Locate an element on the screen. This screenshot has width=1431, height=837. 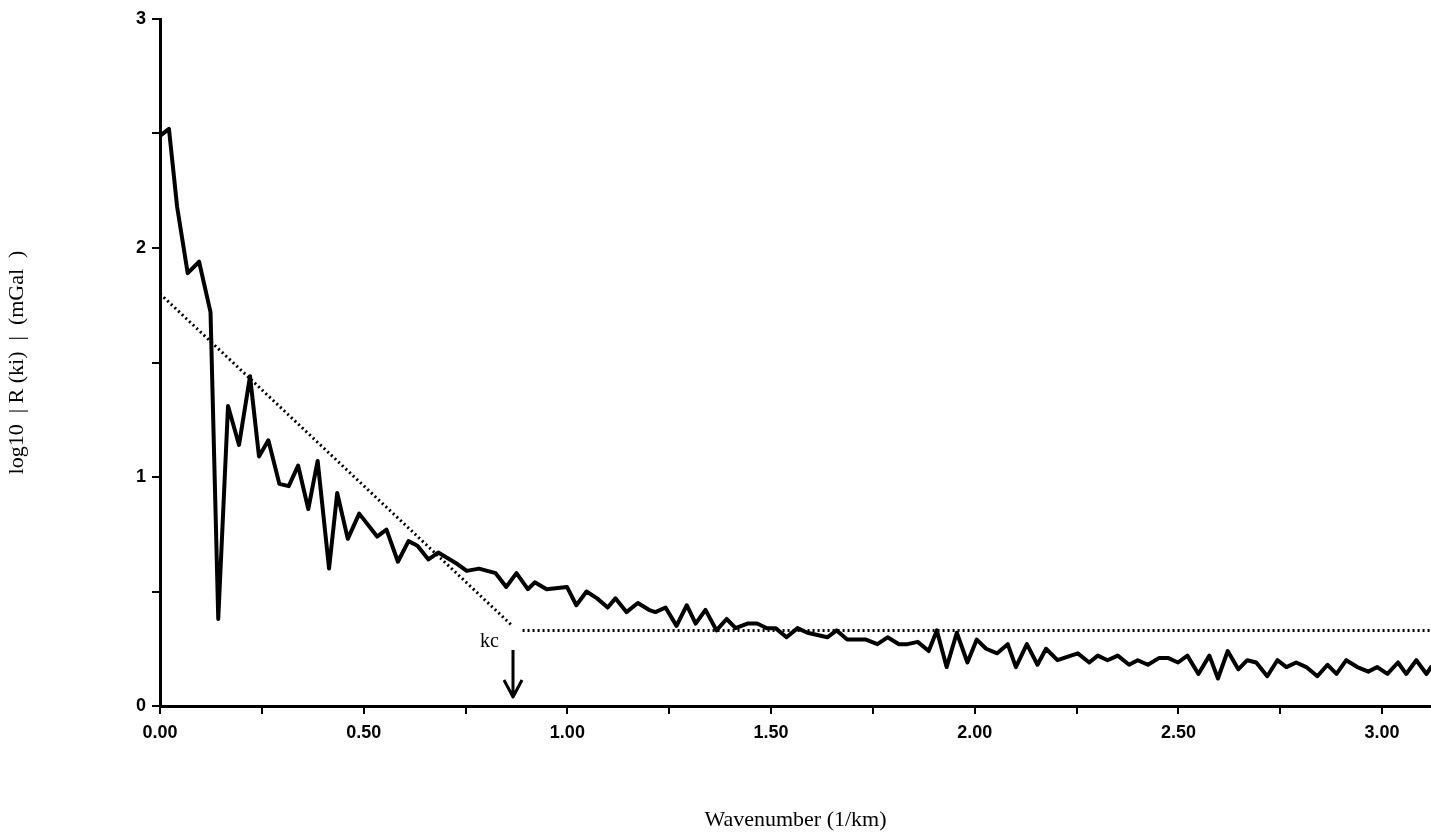
x-tick-label: 2.50 is located at coordinates (1178, 731).